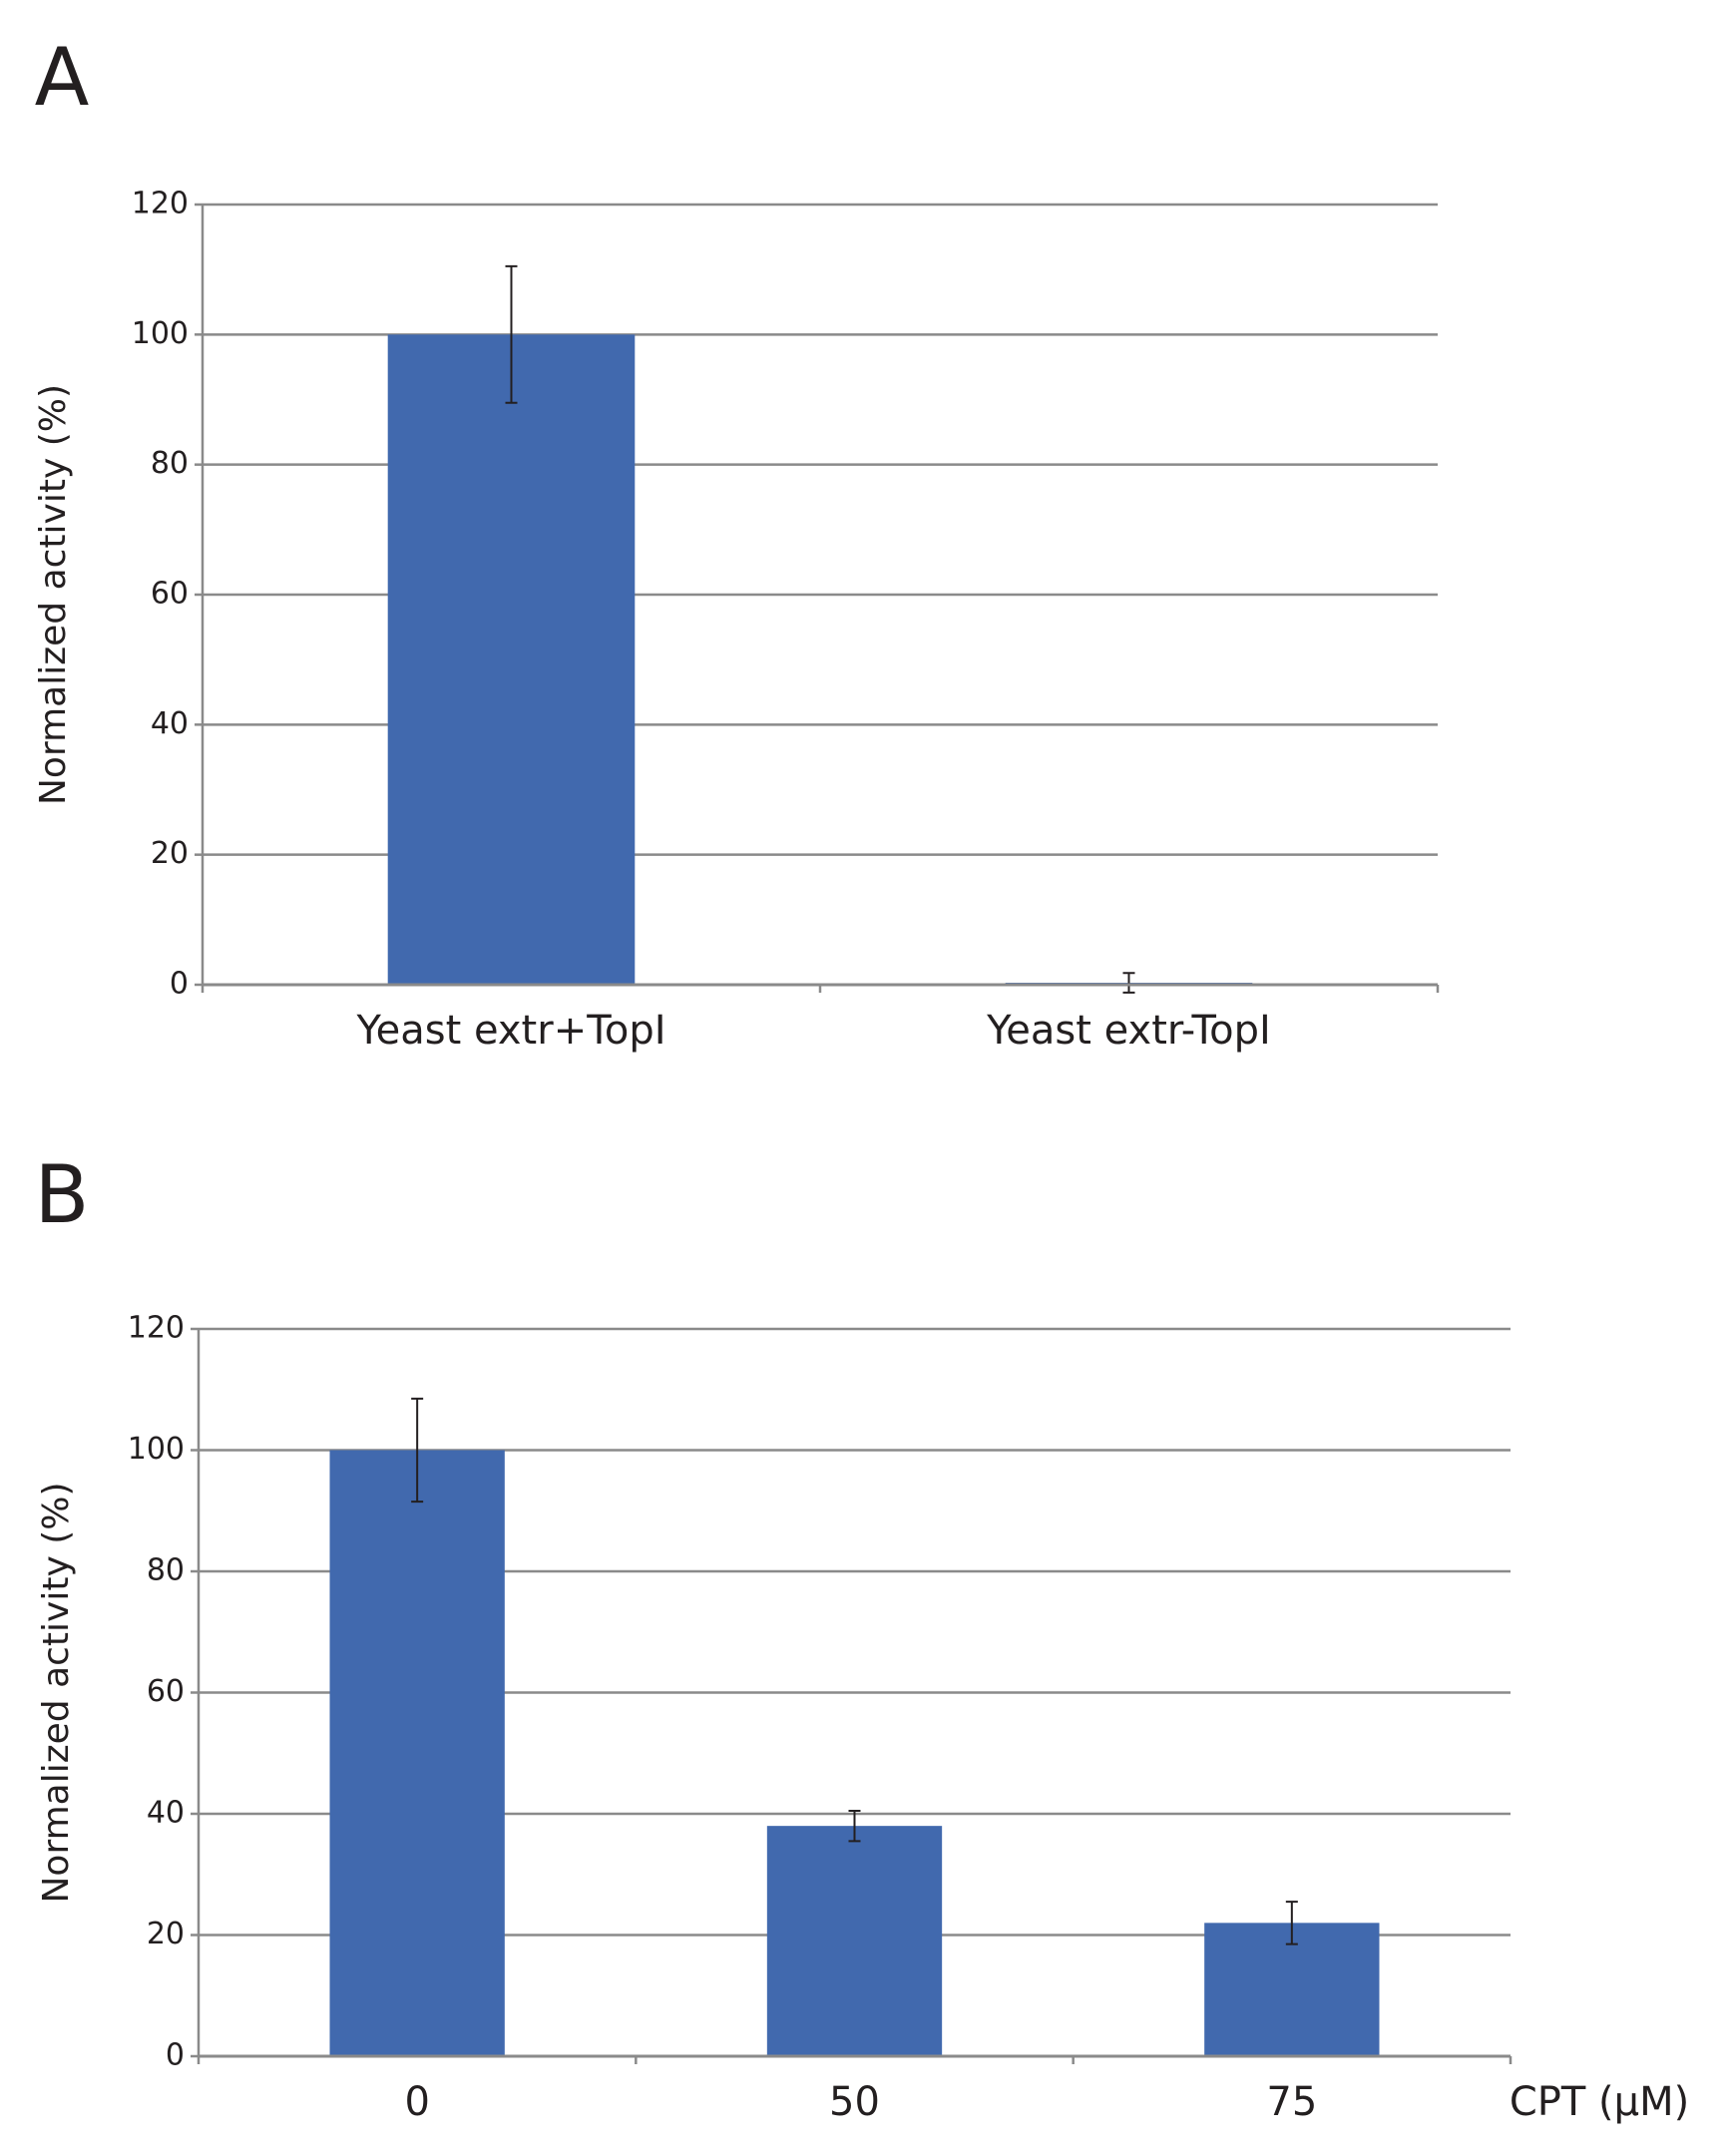  Describe the element at coordinates (62, 1194) in the screenshot. I see `panel-label: B` at that location.